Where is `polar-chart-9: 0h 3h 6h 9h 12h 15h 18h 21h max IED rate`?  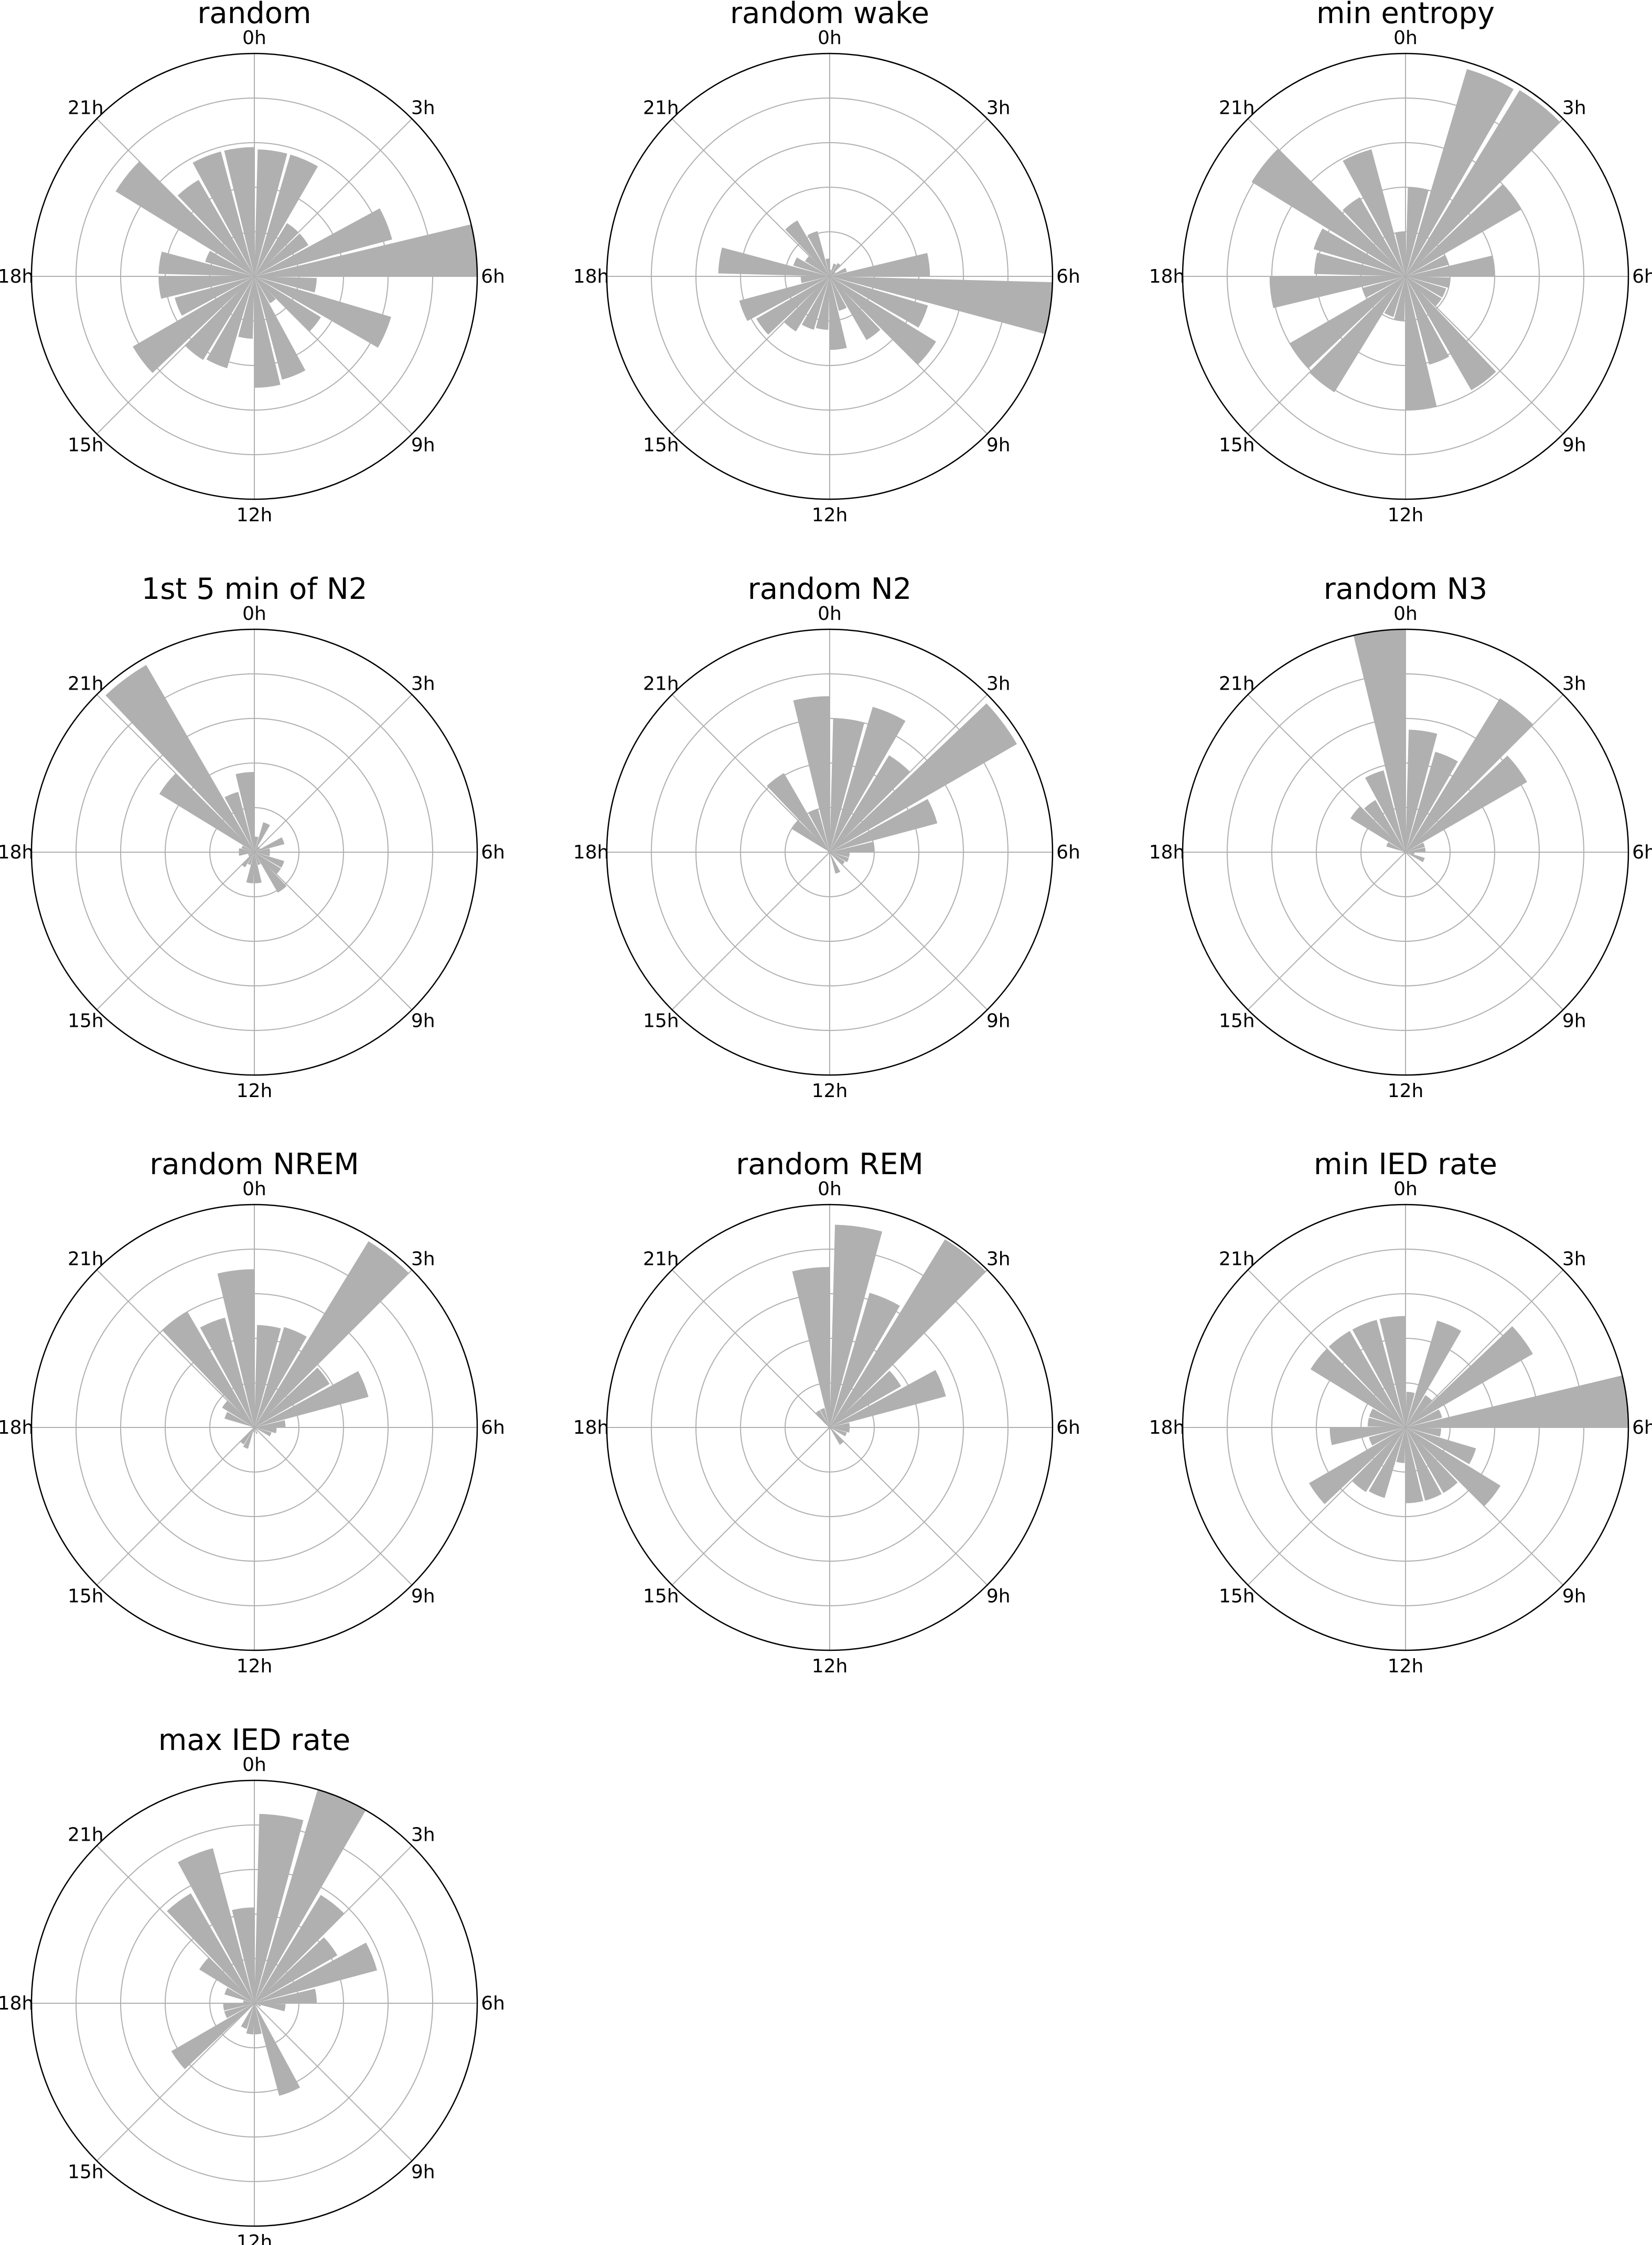
polar-chart-9: 0h 3h 6h 9h 12h 15h 18h 21h max IED rate is located at coordinates (253, 1984).